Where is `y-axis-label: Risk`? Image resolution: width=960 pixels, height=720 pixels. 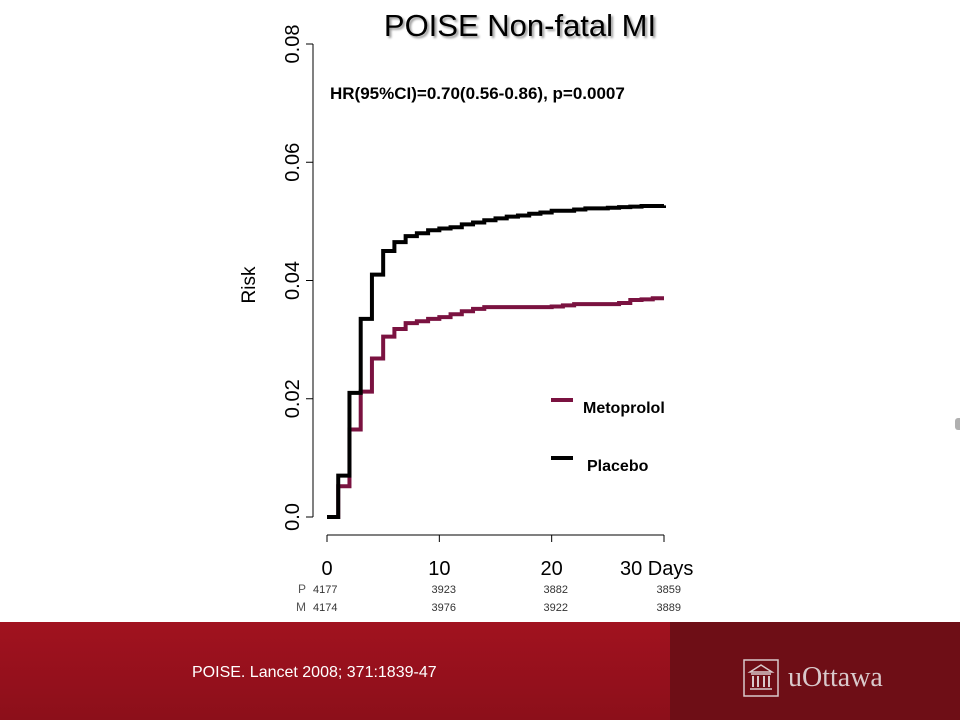
y-axis-label: Risk is located at coordinates (249, 284).